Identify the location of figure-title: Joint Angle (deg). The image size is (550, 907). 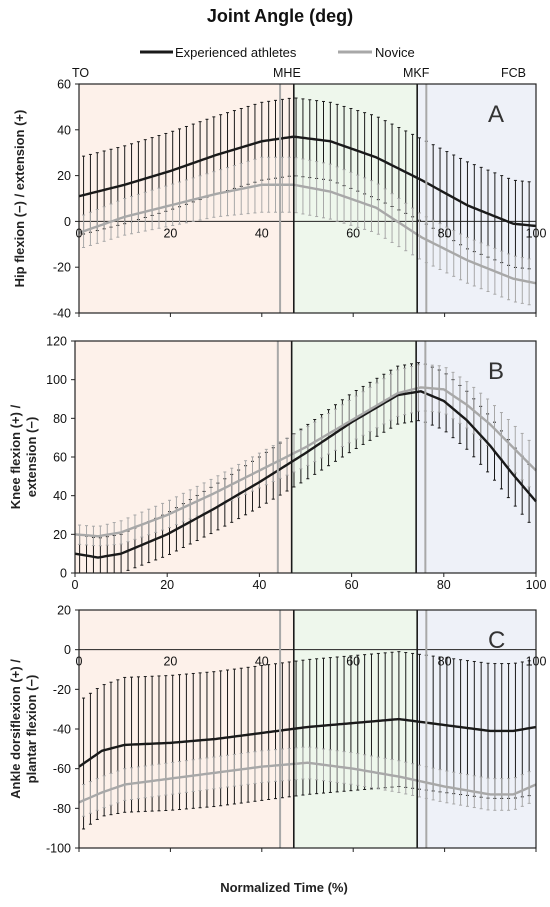
(280, 16).